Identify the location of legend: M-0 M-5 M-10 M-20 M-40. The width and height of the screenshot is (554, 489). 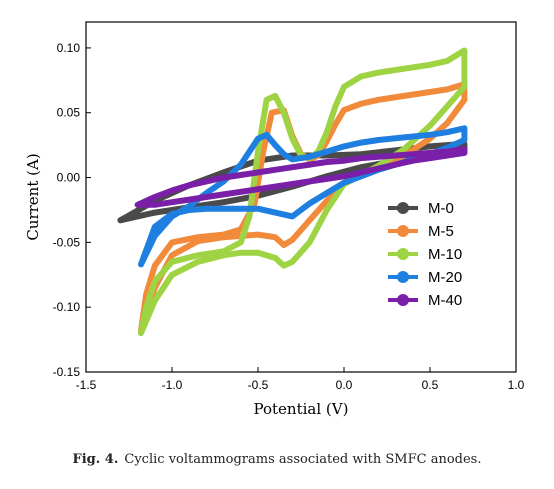
(425, 254).